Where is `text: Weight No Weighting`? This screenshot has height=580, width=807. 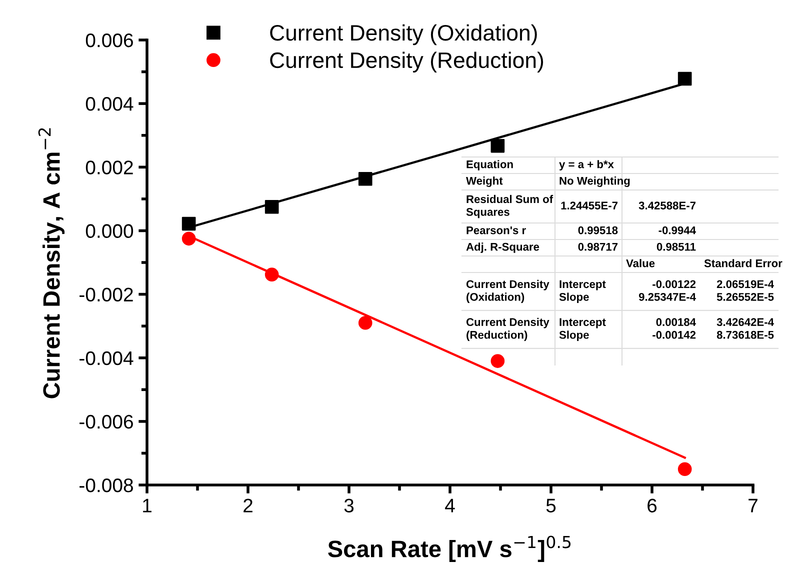
text: Weight No Weighting is located at coordinates (548, 181).